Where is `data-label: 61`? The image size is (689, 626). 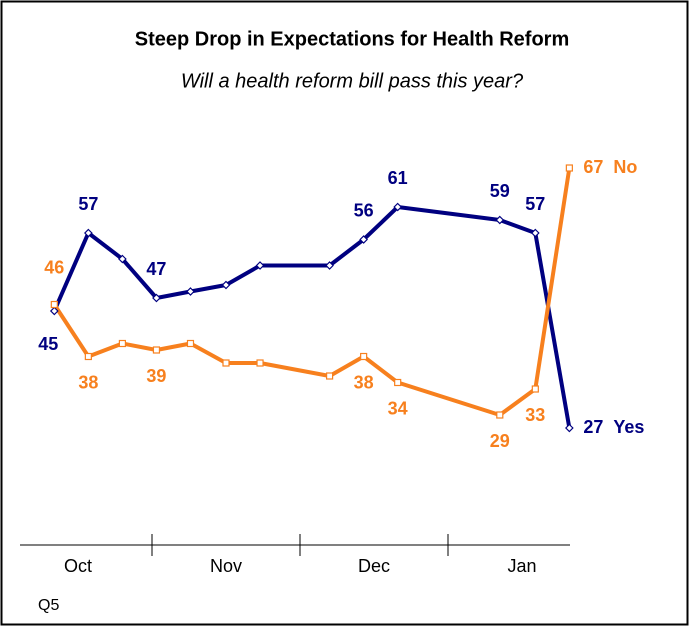 data-label: 61 is located at coordinates (398, 178).